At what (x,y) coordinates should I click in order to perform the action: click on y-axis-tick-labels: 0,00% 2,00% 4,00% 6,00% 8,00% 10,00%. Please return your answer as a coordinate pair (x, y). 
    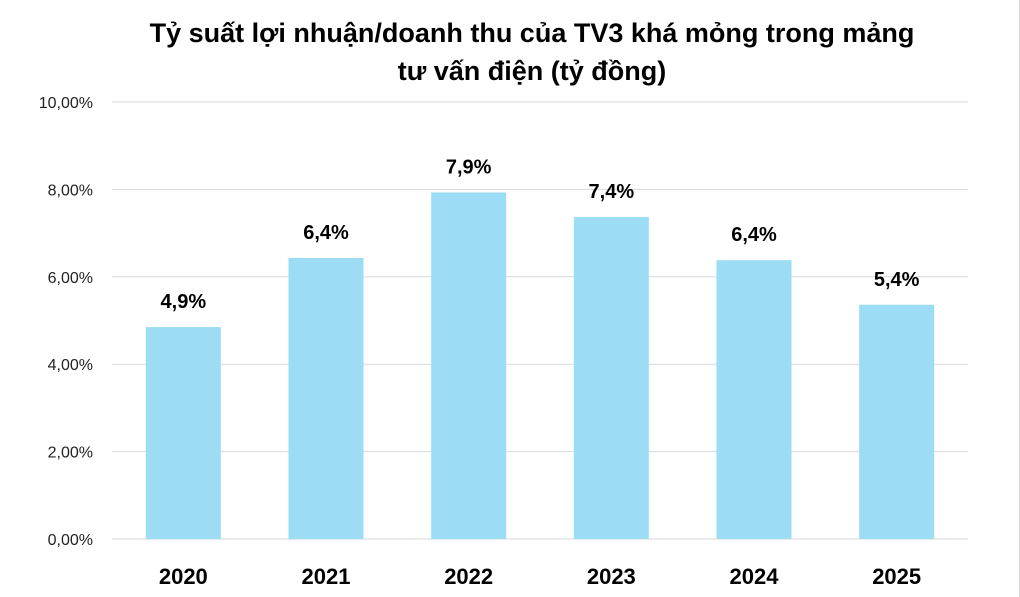
    Looking at the image, I should click on (66, 322).